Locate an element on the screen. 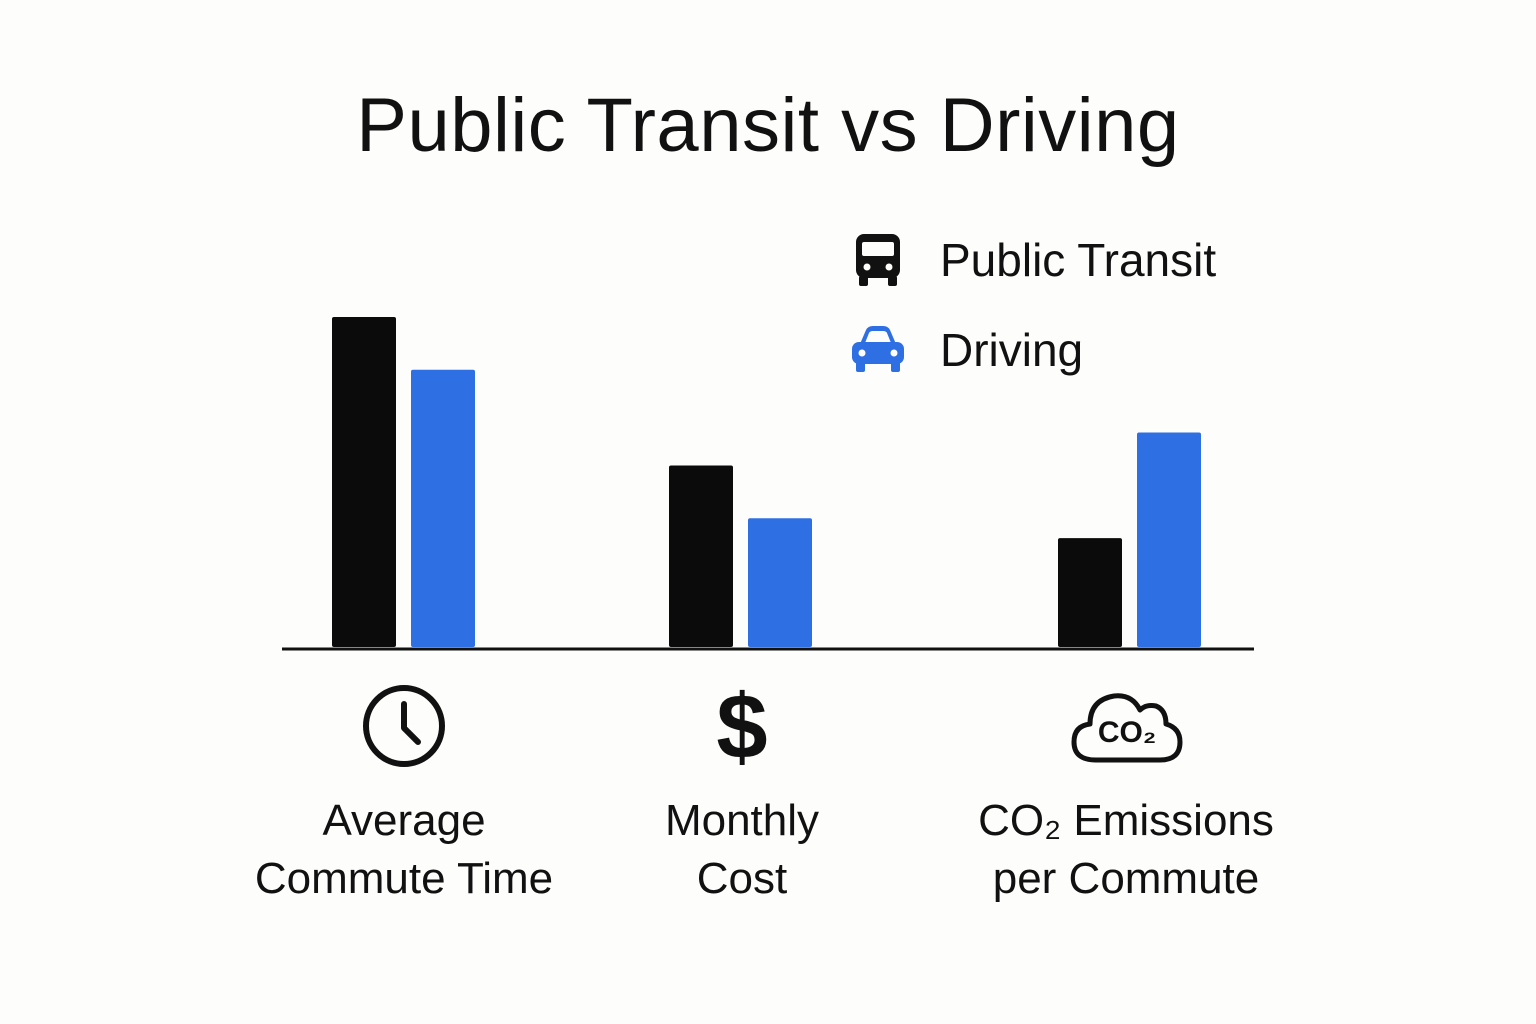  dollar-icon: $ is located at coordinates (741, 726).